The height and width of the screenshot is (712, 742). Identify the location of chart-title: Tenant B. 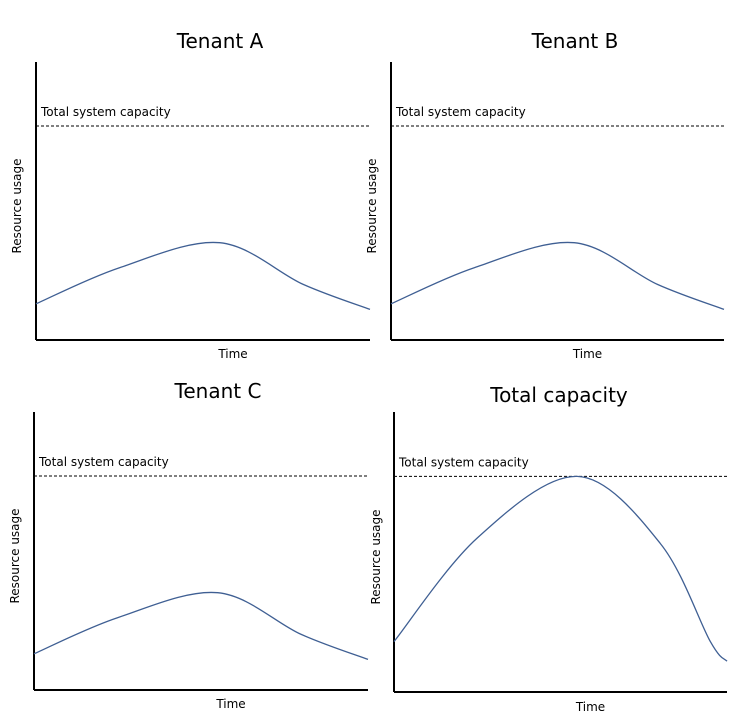
(575, 41).